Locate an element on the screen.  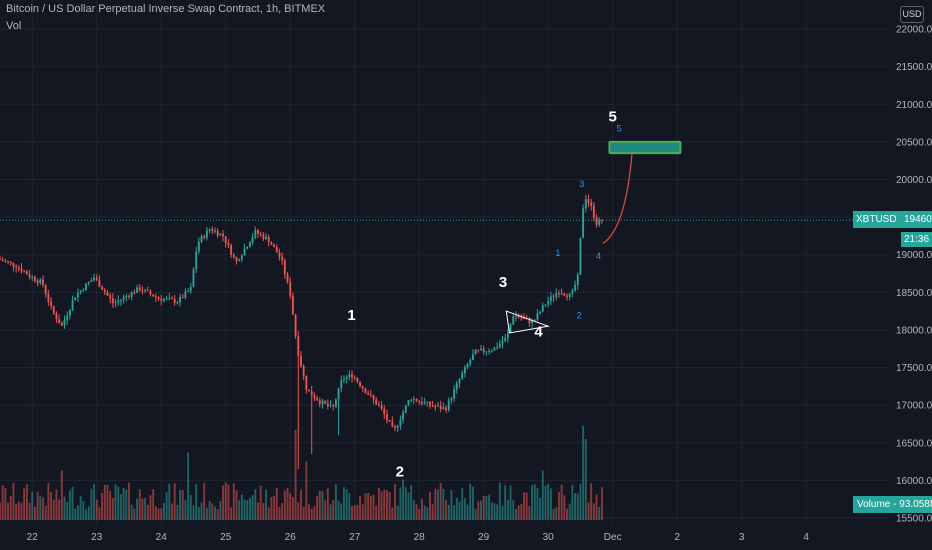
price-axis is located at coordinates (911, 275).